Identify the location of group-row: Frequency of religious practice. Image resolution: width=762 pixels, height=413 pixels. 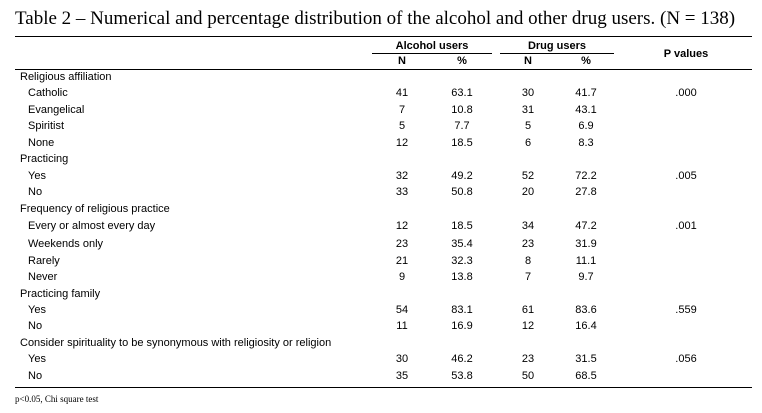
(381, 211).